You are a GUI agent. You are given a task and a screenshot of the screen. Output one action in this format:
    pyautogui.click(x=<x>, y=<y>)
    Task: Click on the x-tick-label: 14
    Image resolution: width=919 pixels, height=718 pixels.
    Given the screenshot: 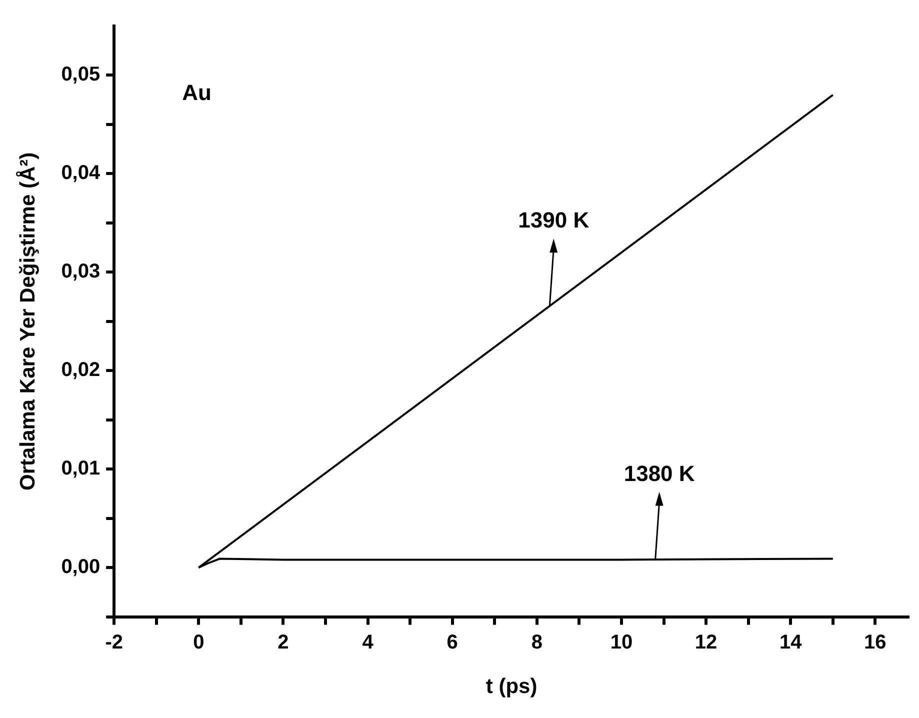 What is the action you would take?
    pyautogui.click(x=791, y=642)
    